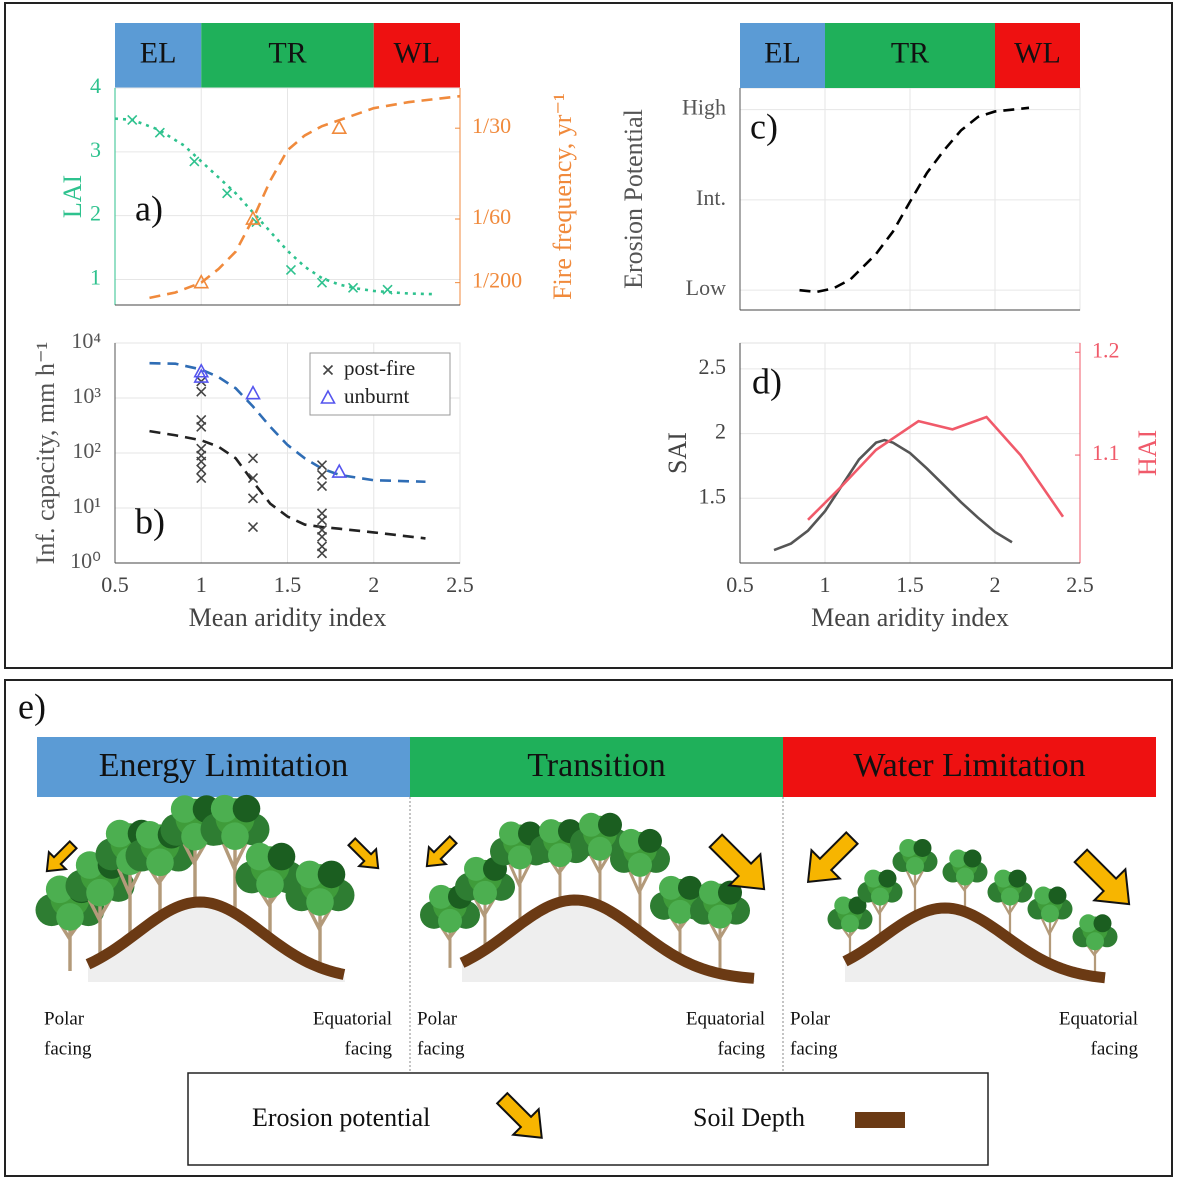  I want to click on y2-tick-label: 1/200, so click(497, 280).